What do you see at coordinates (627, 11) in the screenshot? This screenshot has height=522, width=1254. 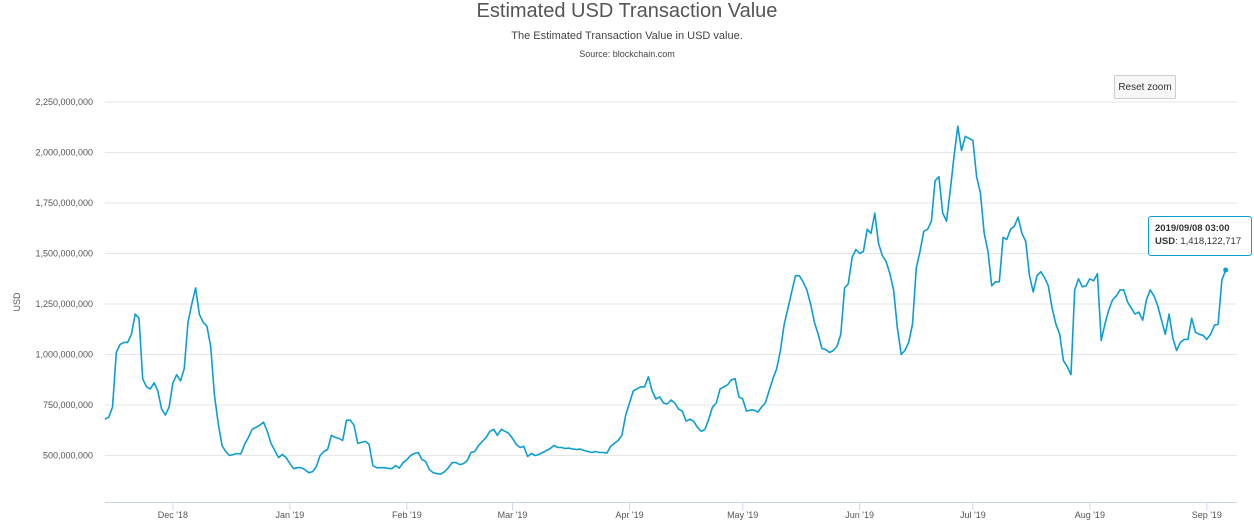 I see `chart-title: Estimated USD Transaction Value` at bounding box center [627, 11].